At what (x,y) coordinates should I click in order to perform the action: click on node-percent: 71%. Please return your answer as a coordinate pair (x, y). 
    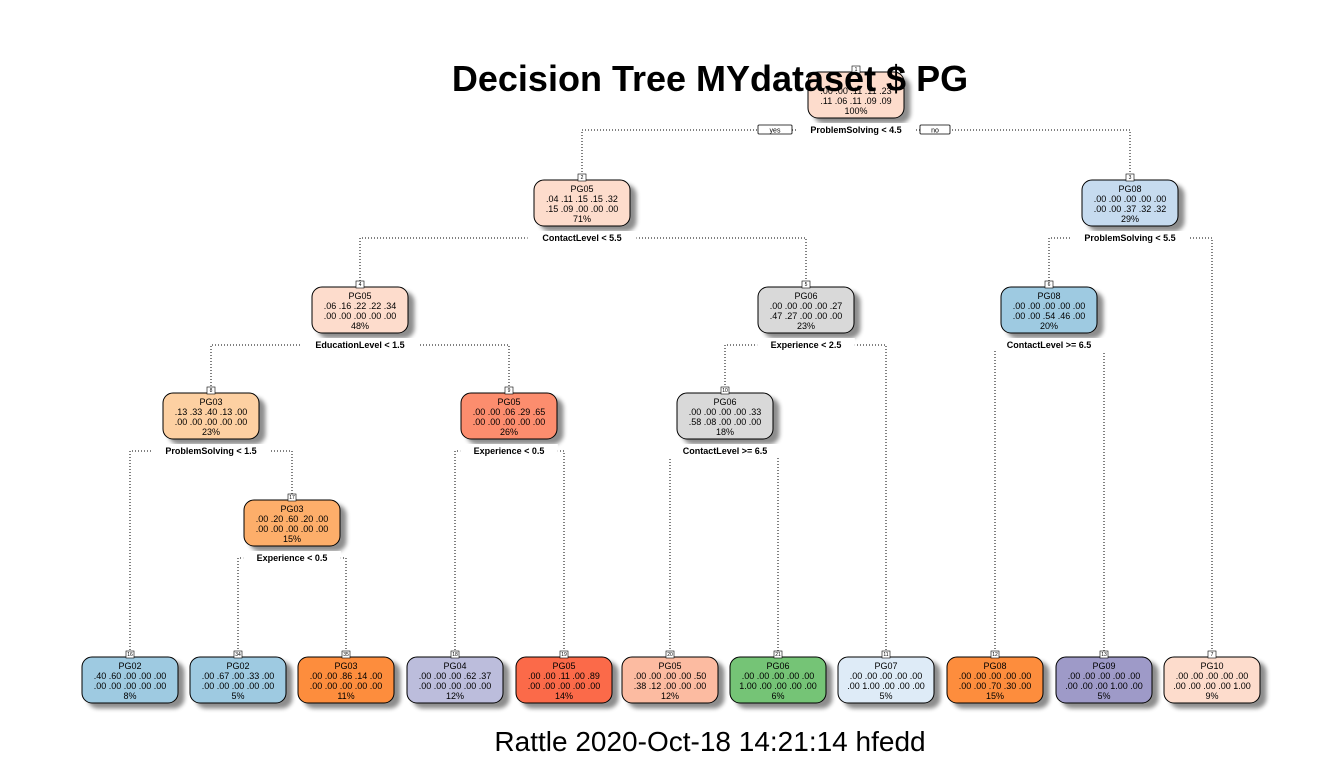
    Looking at the image, I should click on (582, 219).